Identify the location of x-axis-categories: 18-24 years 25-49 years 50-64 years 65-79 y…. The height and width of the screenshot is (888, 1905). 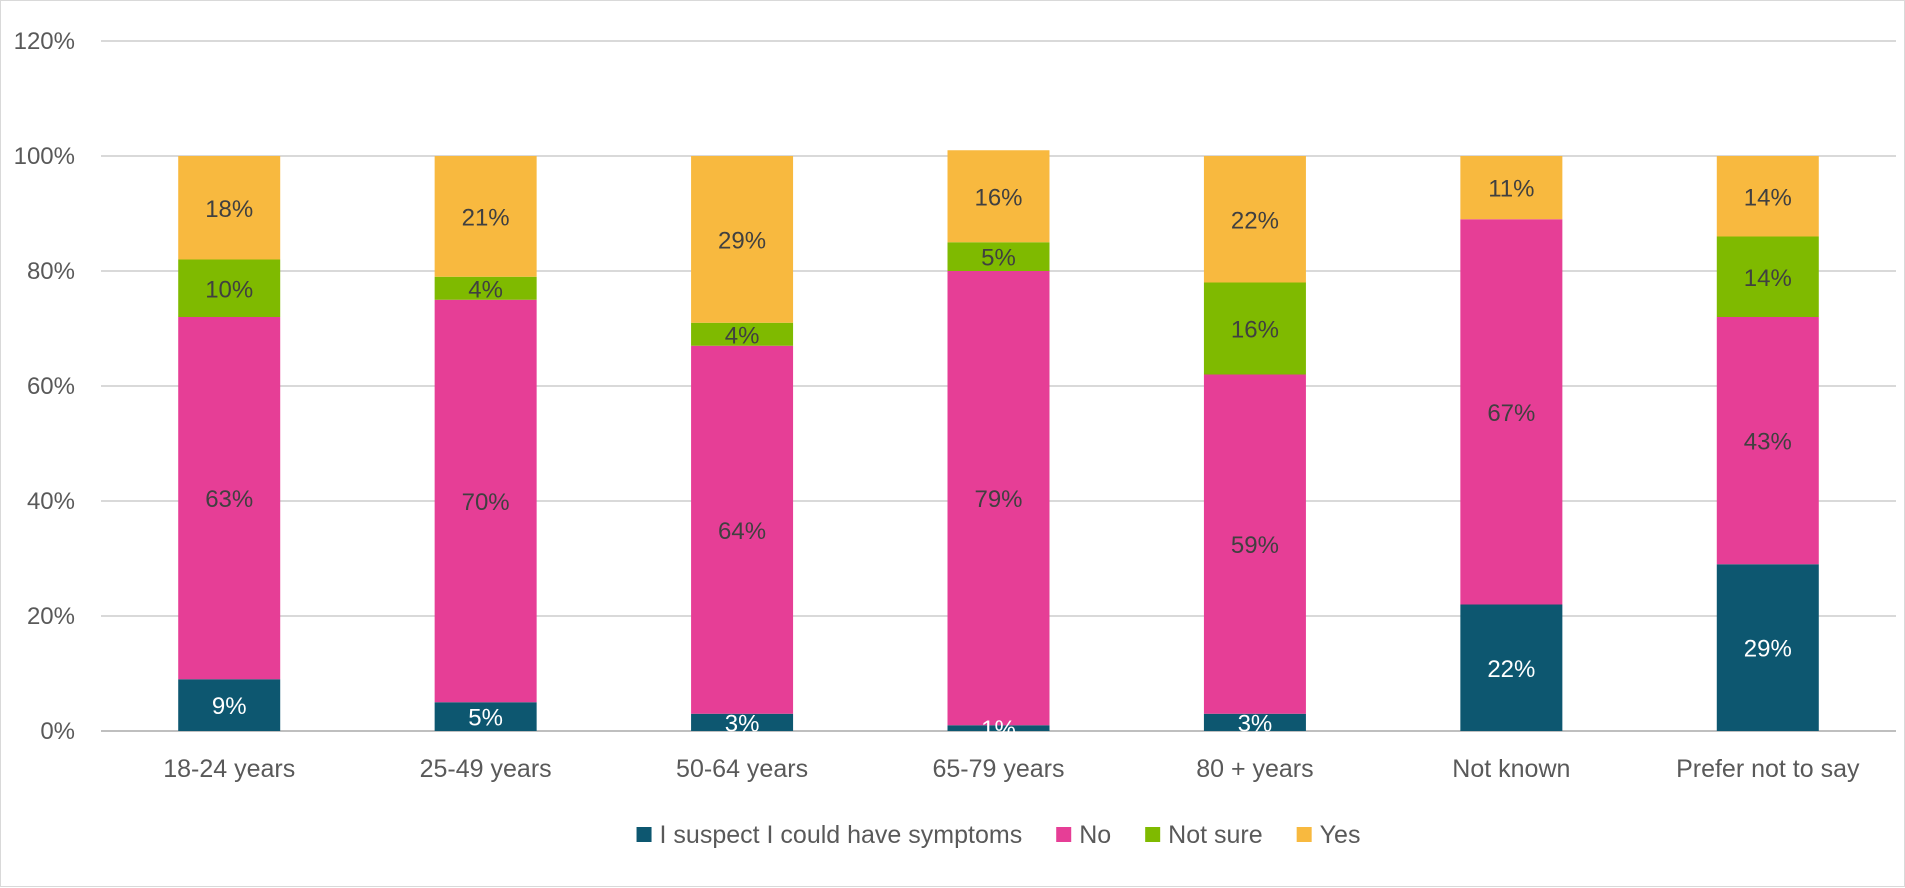
(1011, 769).